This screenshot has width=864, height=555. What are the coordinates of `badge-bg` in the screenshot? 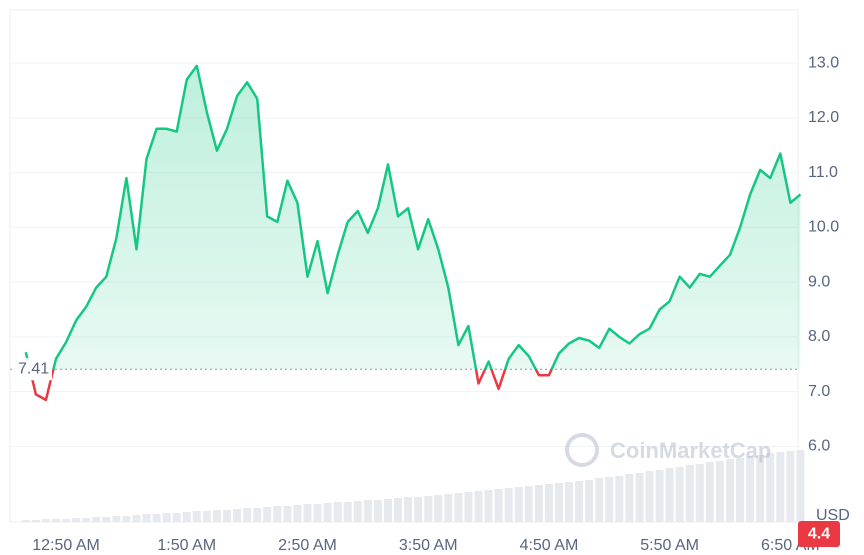 It's located at (819, 534).